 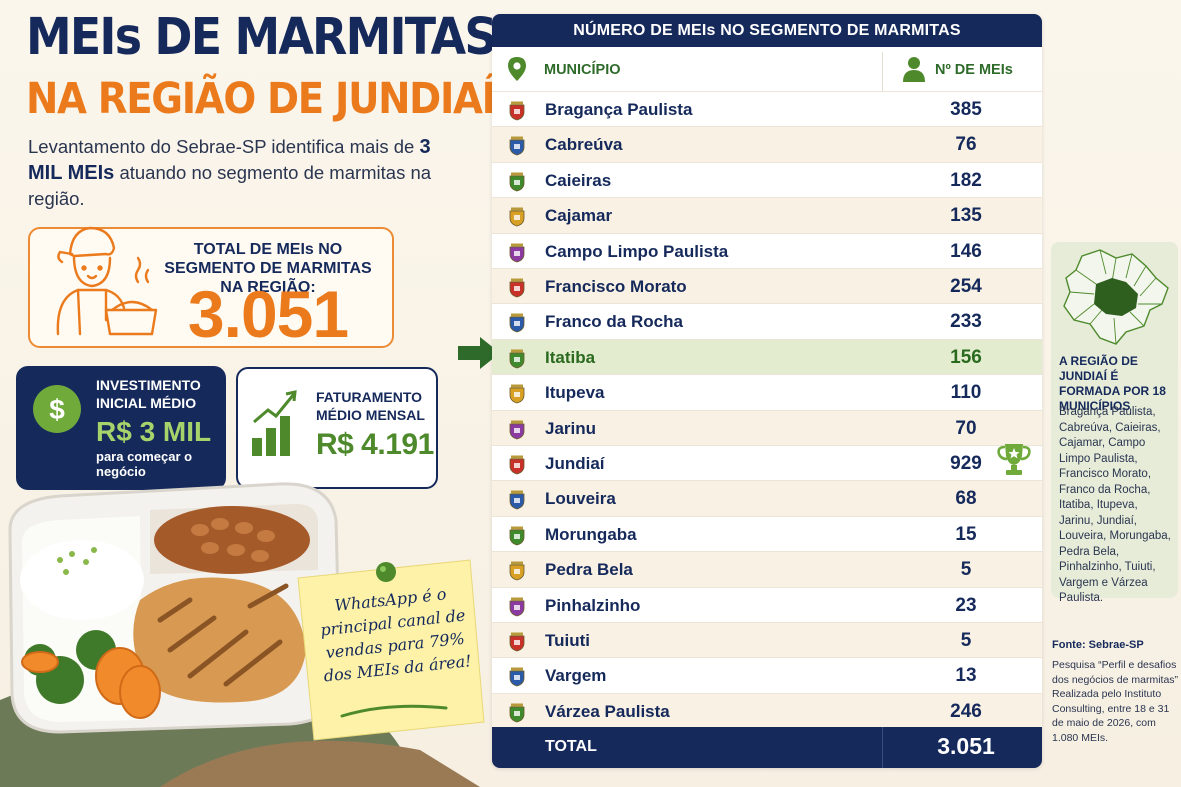 What do you see at coordinates (479, 353) in the screenshot?
I see `highlight-arrow-icon` at bounding box center [479, 353].